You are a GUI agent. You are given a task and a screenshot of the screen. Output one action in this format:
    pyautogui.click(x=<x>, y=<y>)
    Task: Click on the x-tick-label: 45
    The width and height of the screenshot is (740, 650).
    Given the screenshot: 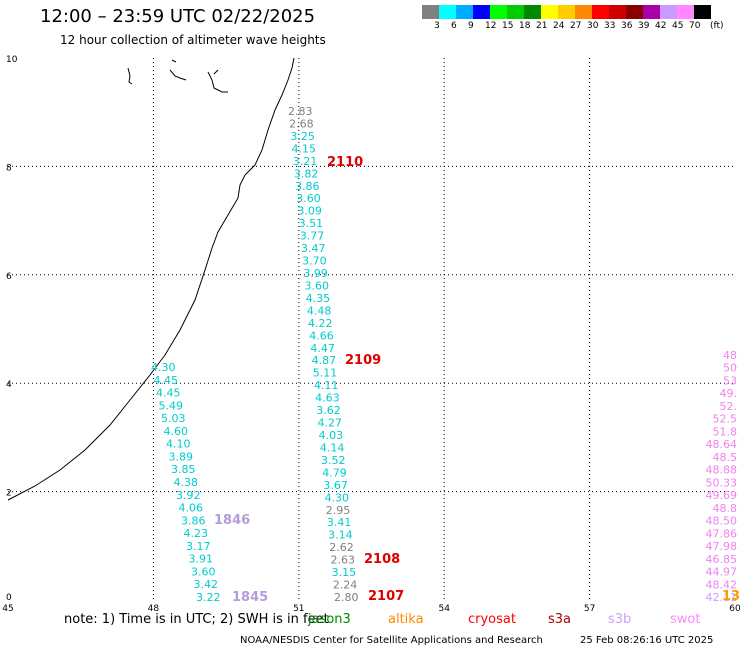 What is the action you would take?
    pyautogui.click(x=7, y=609)
    